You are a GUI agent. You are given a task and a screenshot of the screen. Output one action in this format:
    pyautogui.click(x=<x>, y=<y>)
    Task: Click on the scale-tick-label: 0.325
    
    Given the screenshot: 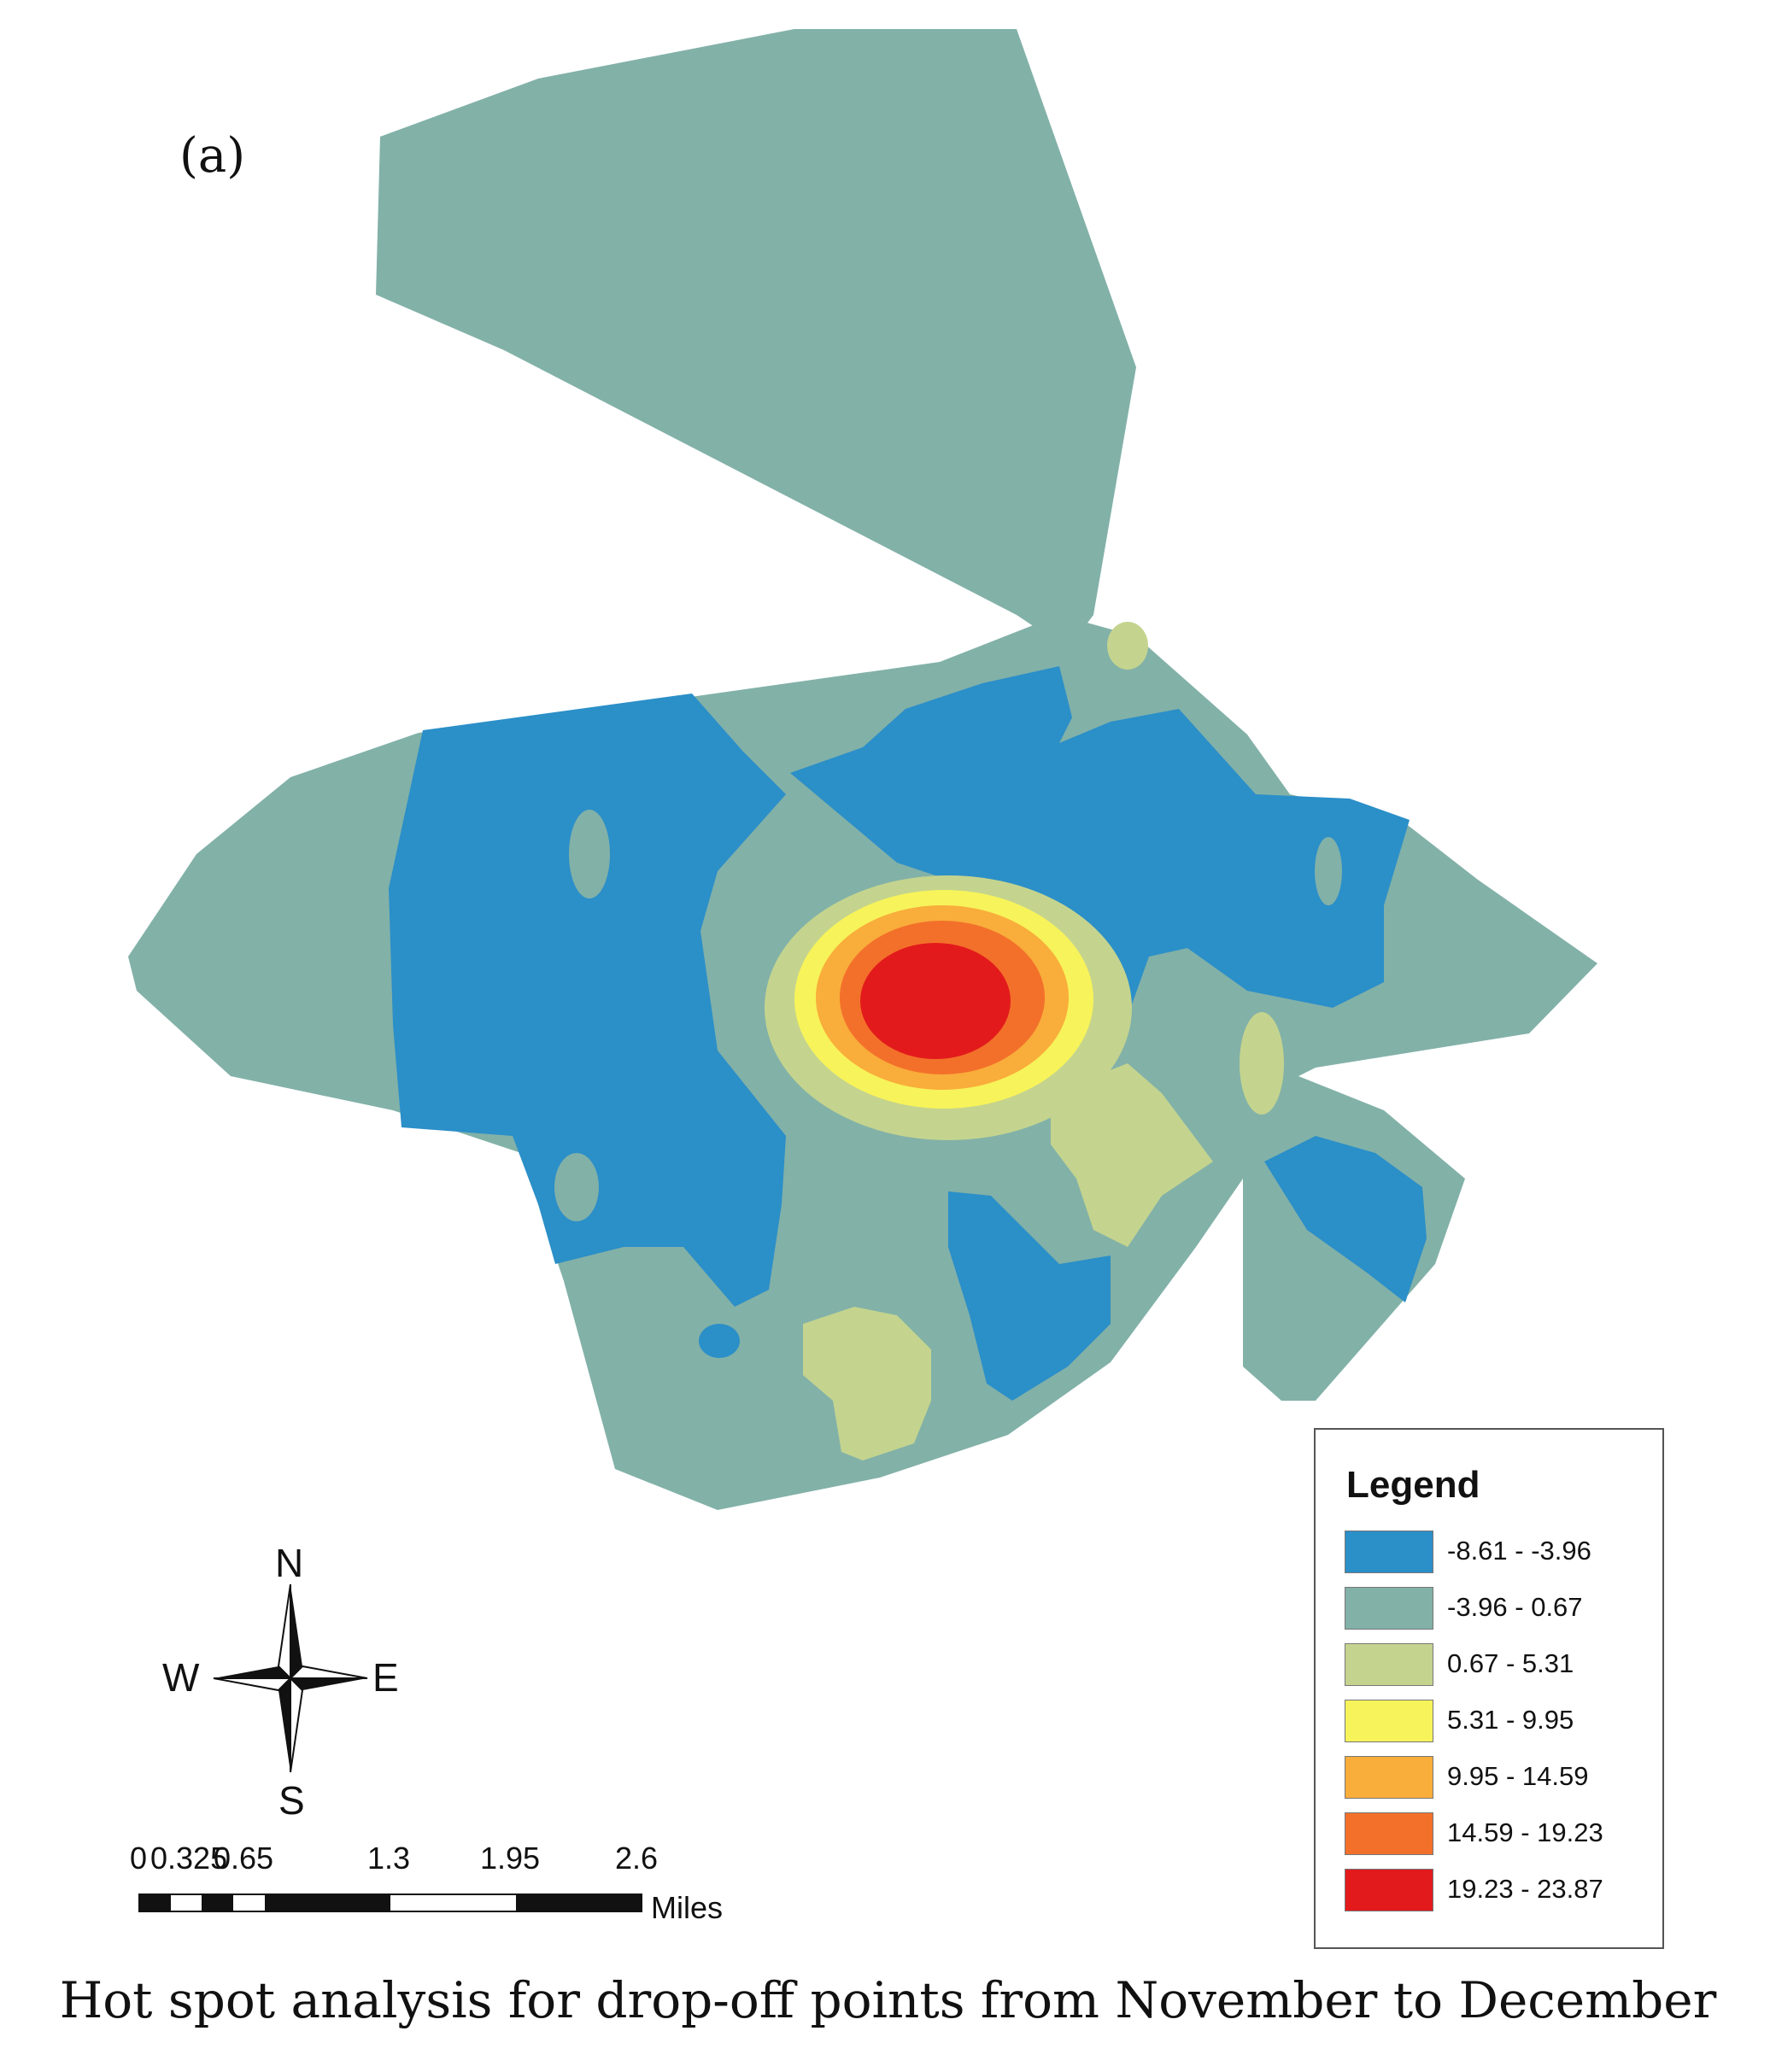 What is the action you would take?
    pyautogui.click(x=189, y=1858)
    